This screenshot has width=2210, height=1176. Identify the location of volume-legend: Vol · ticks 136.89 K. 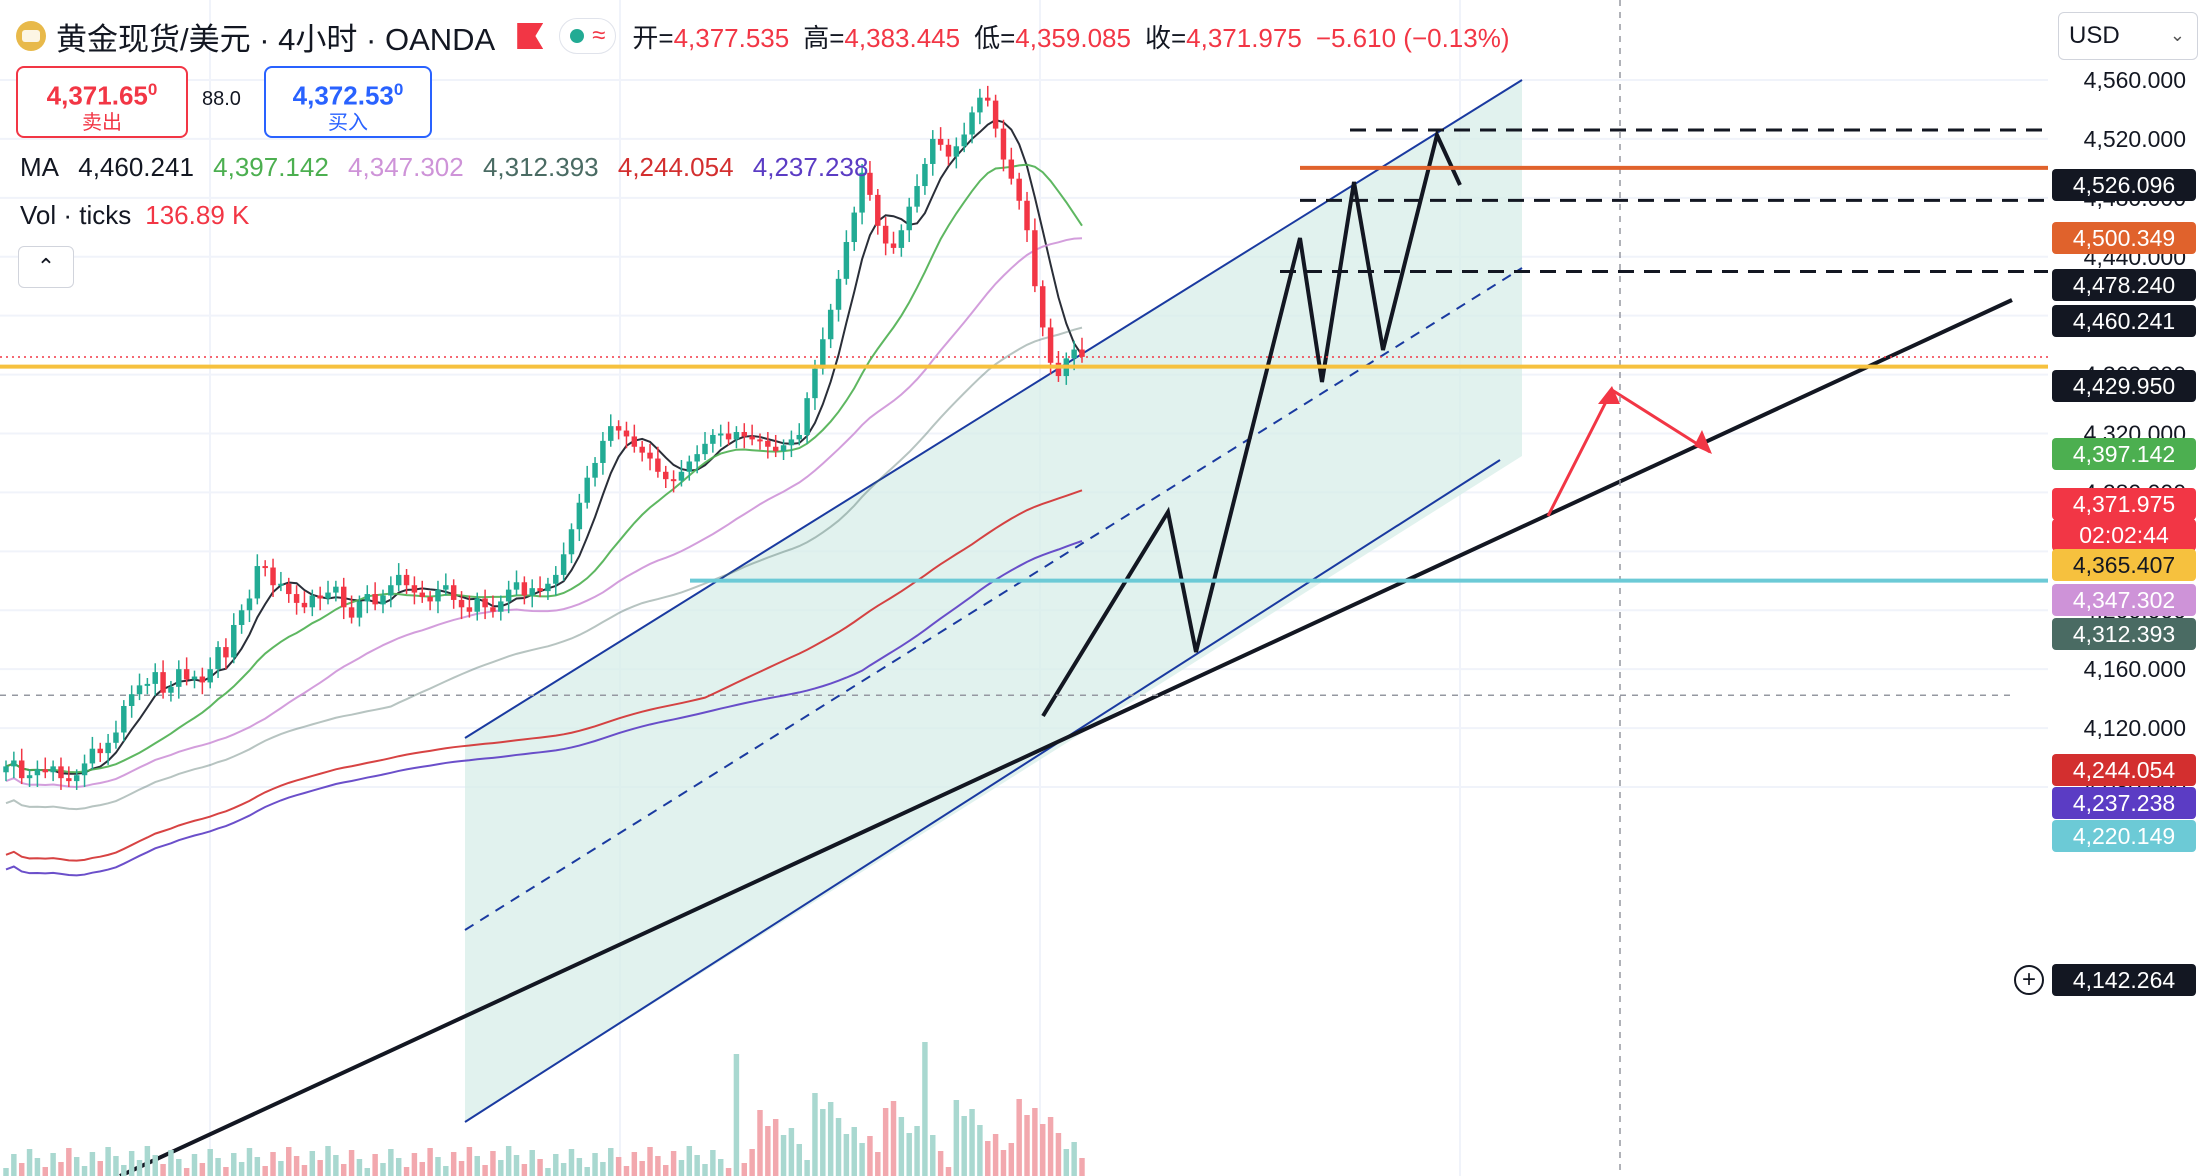
(134, 215).